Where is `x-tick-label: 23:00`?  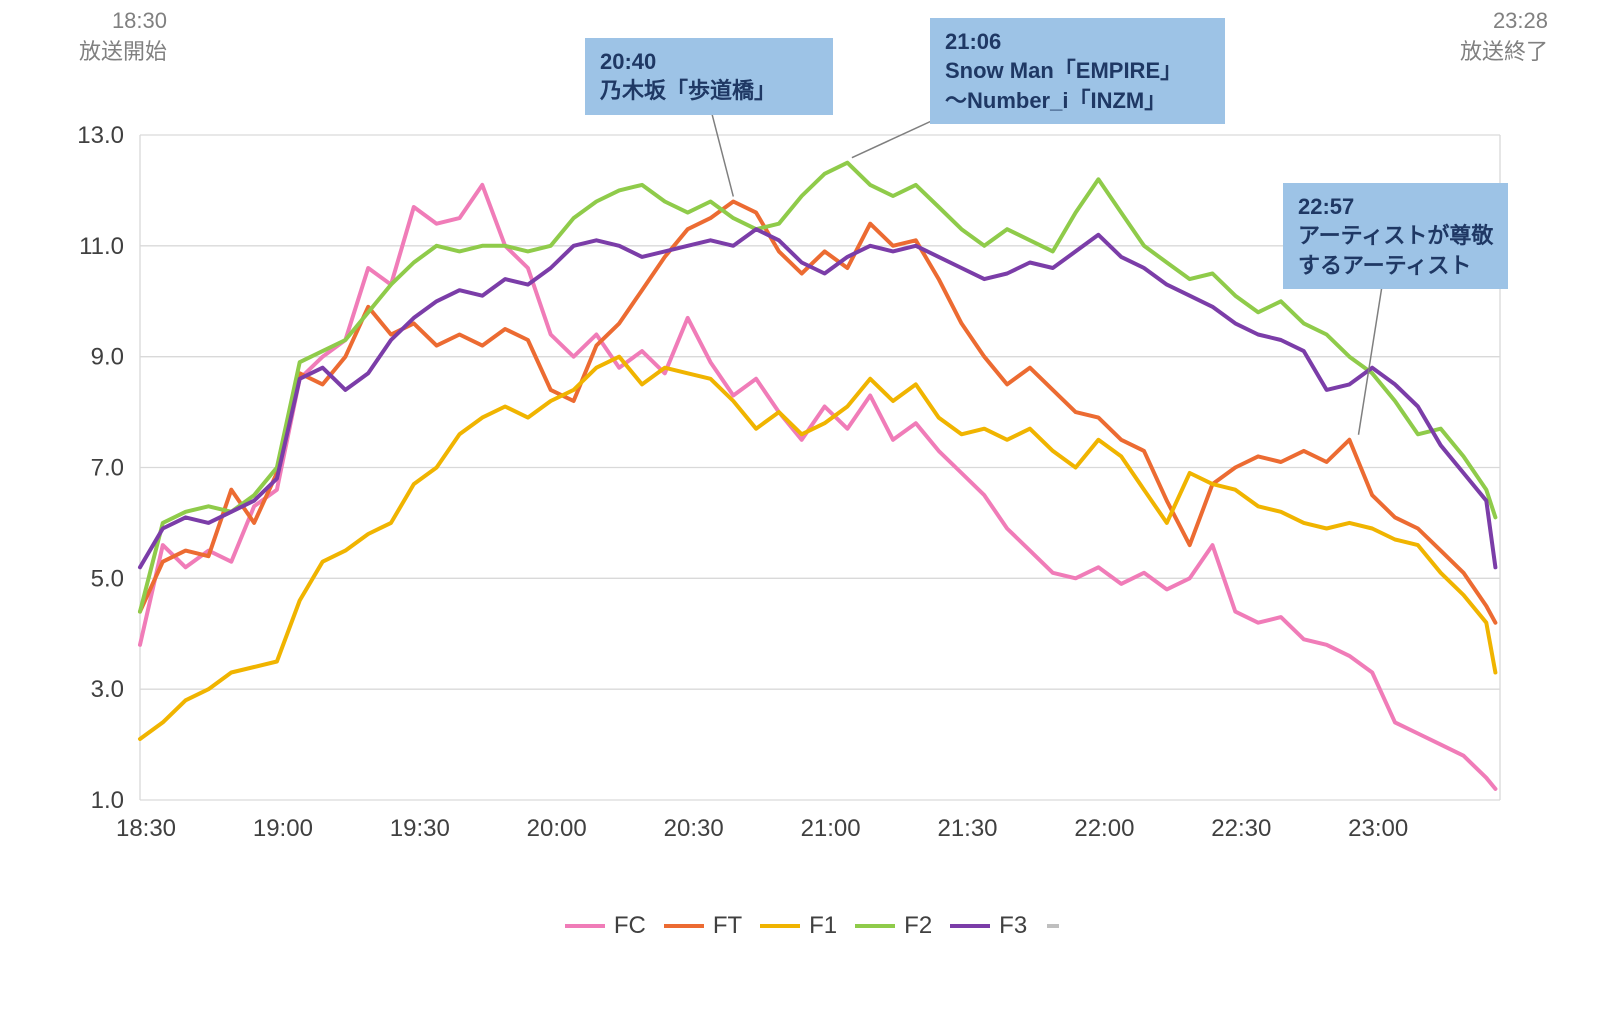
x-tick-label: 23:00 is located at coordinates (1378, 828).